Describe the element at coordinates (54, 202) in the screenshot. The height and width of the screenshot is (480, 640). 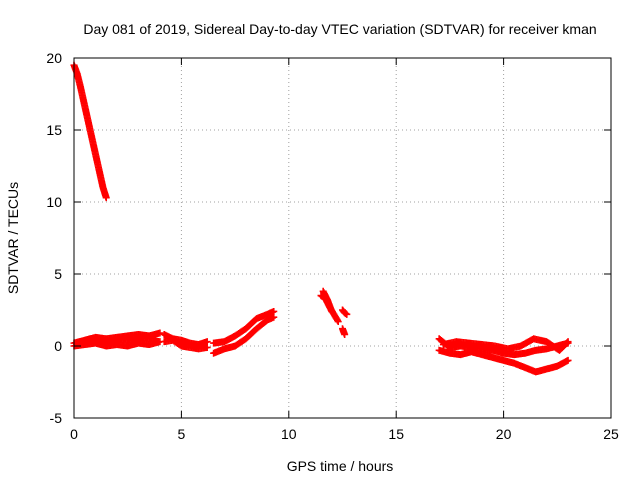
I see `y-tick-label: 10` at that location.